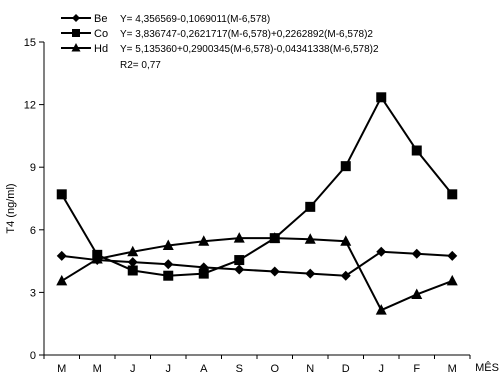  What do you see at coordinates (76, 47) in the screenshot?
I see `legend-marker-hd` at bounding box center [76, 47].